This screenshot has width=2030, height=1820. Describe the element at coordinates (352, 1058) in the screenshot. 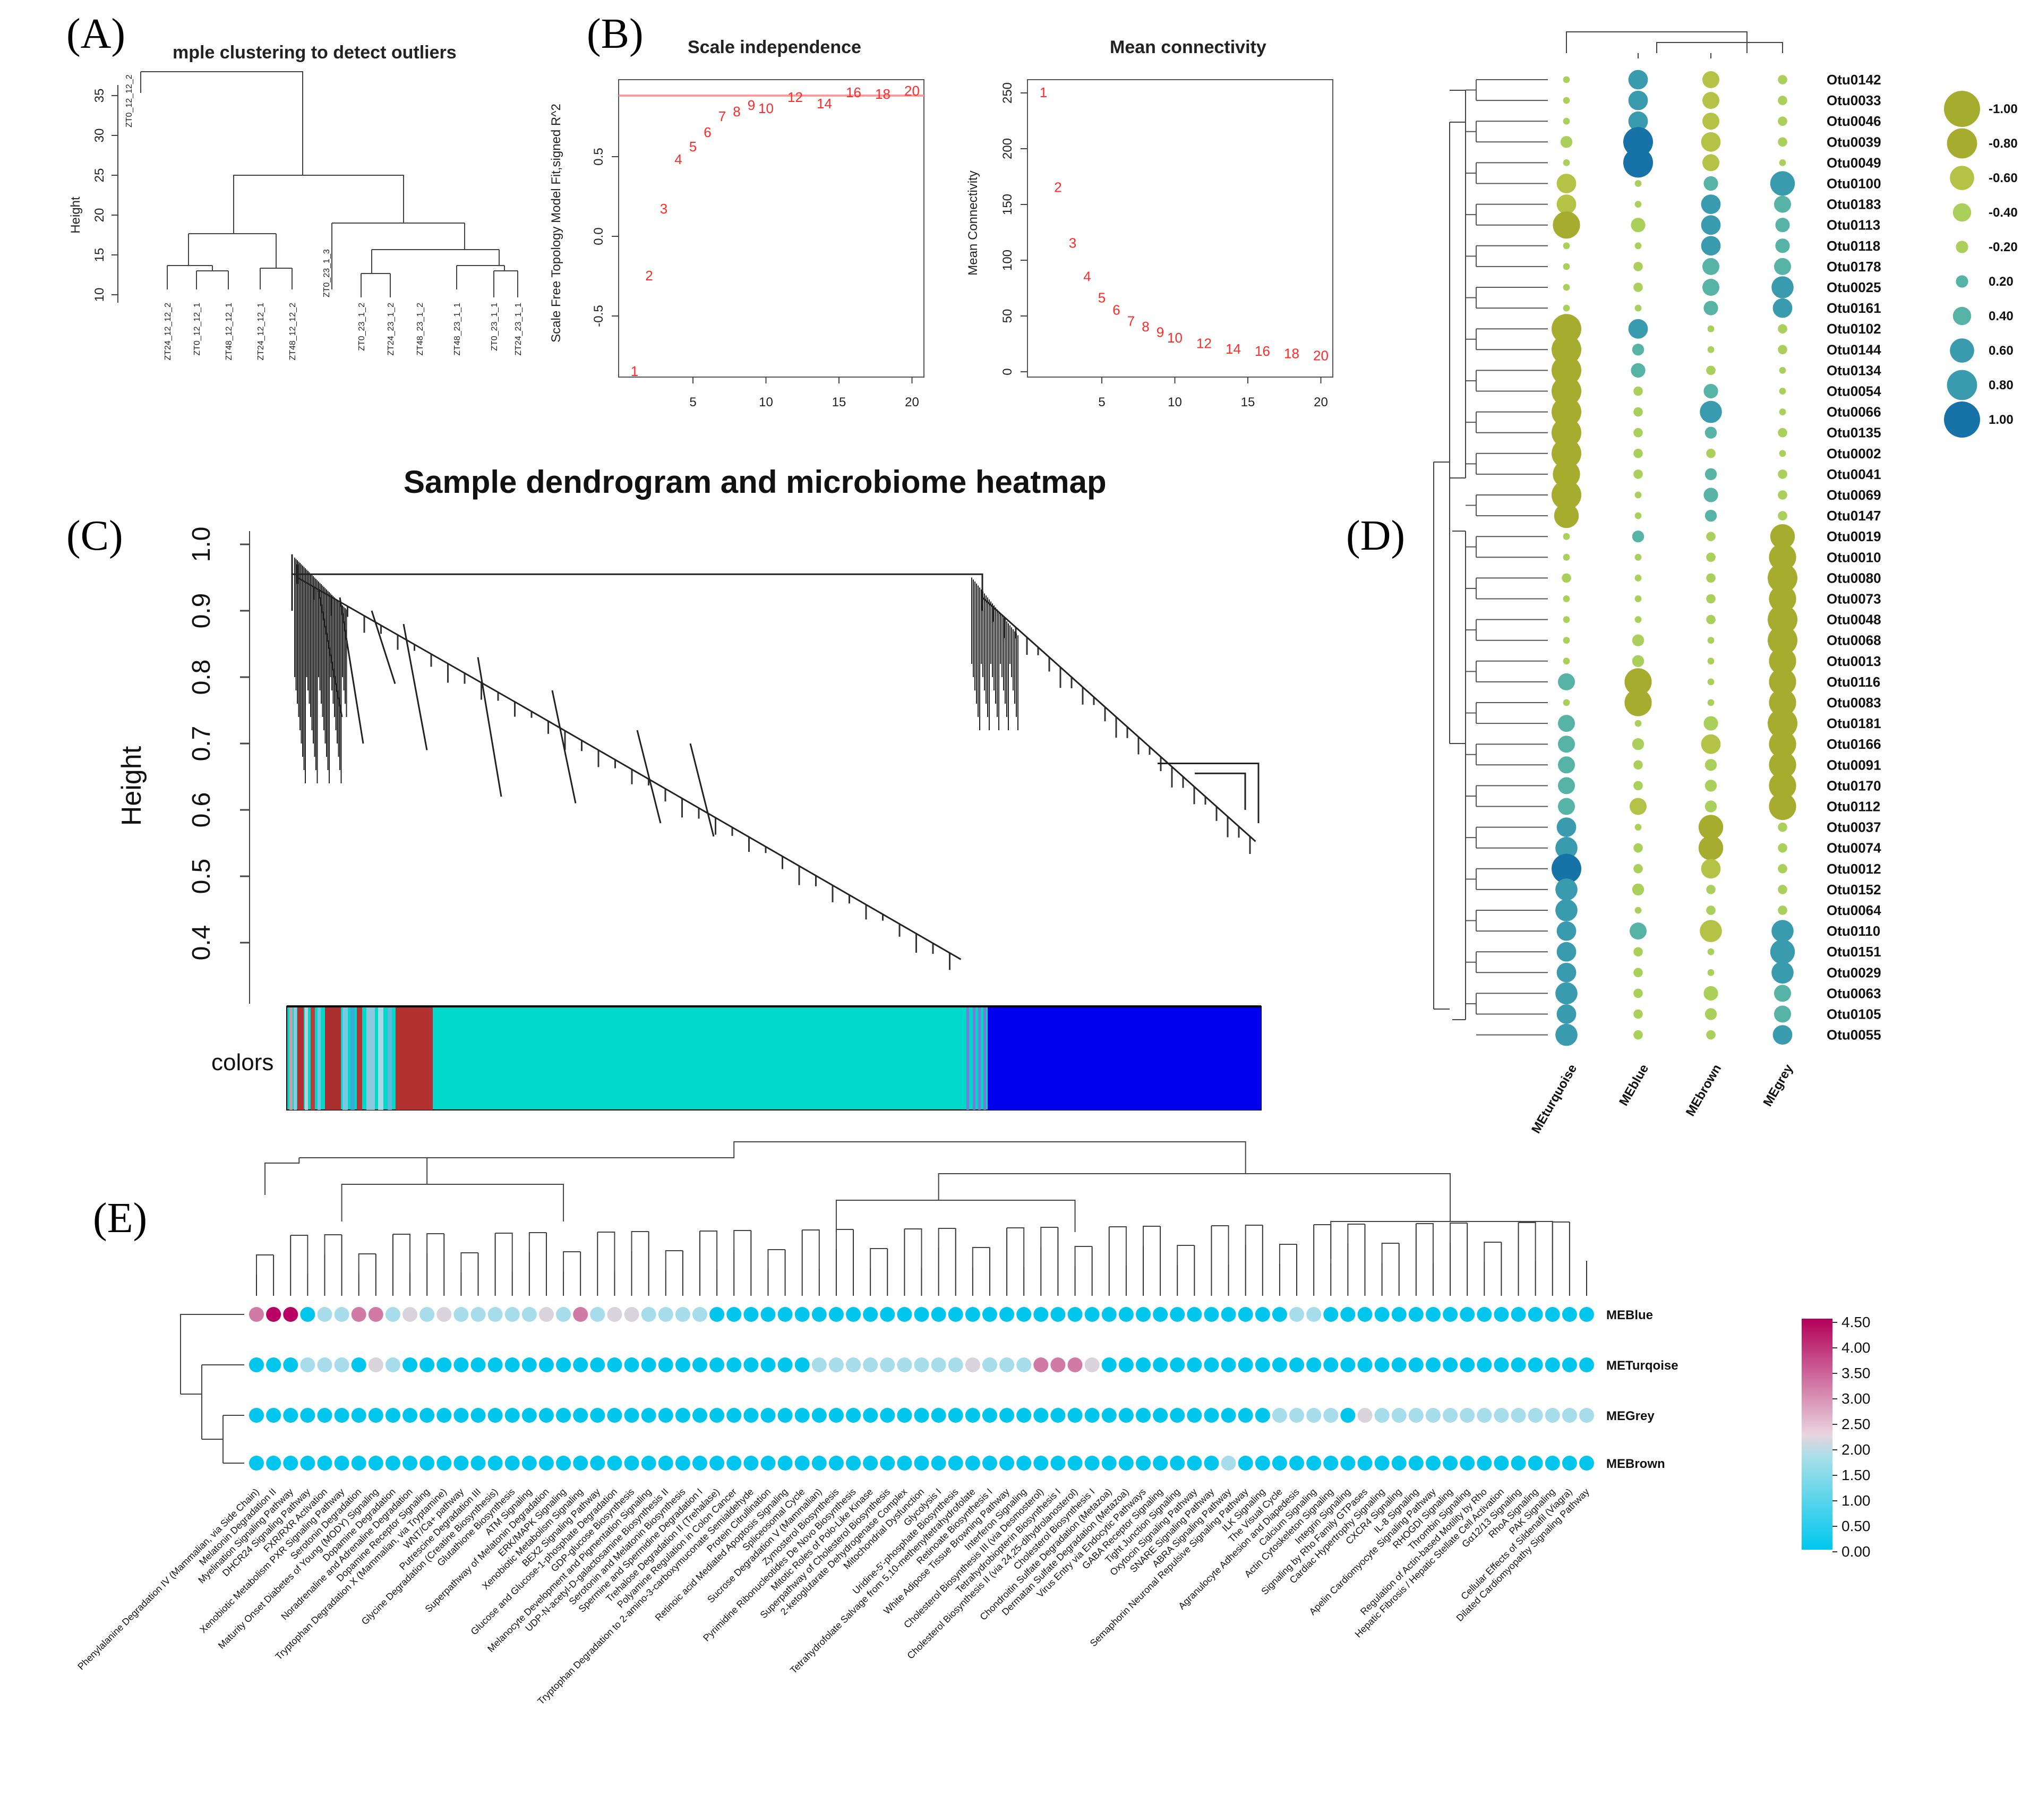

I see `colorbar-strip` at that location.